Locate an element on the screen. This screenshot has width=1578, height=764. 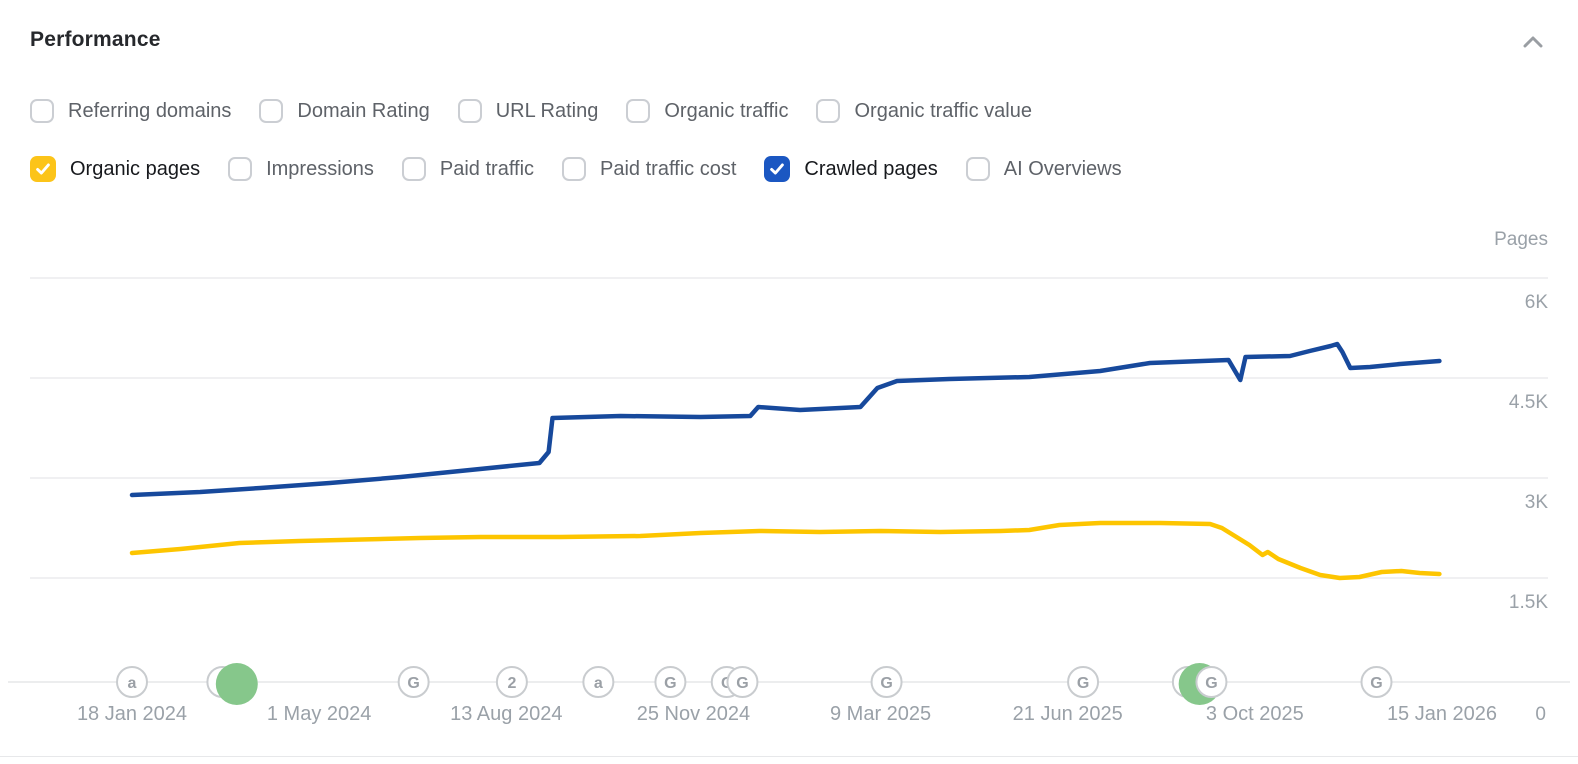
collapse-panel-button is located at coordinates (1533, 43).